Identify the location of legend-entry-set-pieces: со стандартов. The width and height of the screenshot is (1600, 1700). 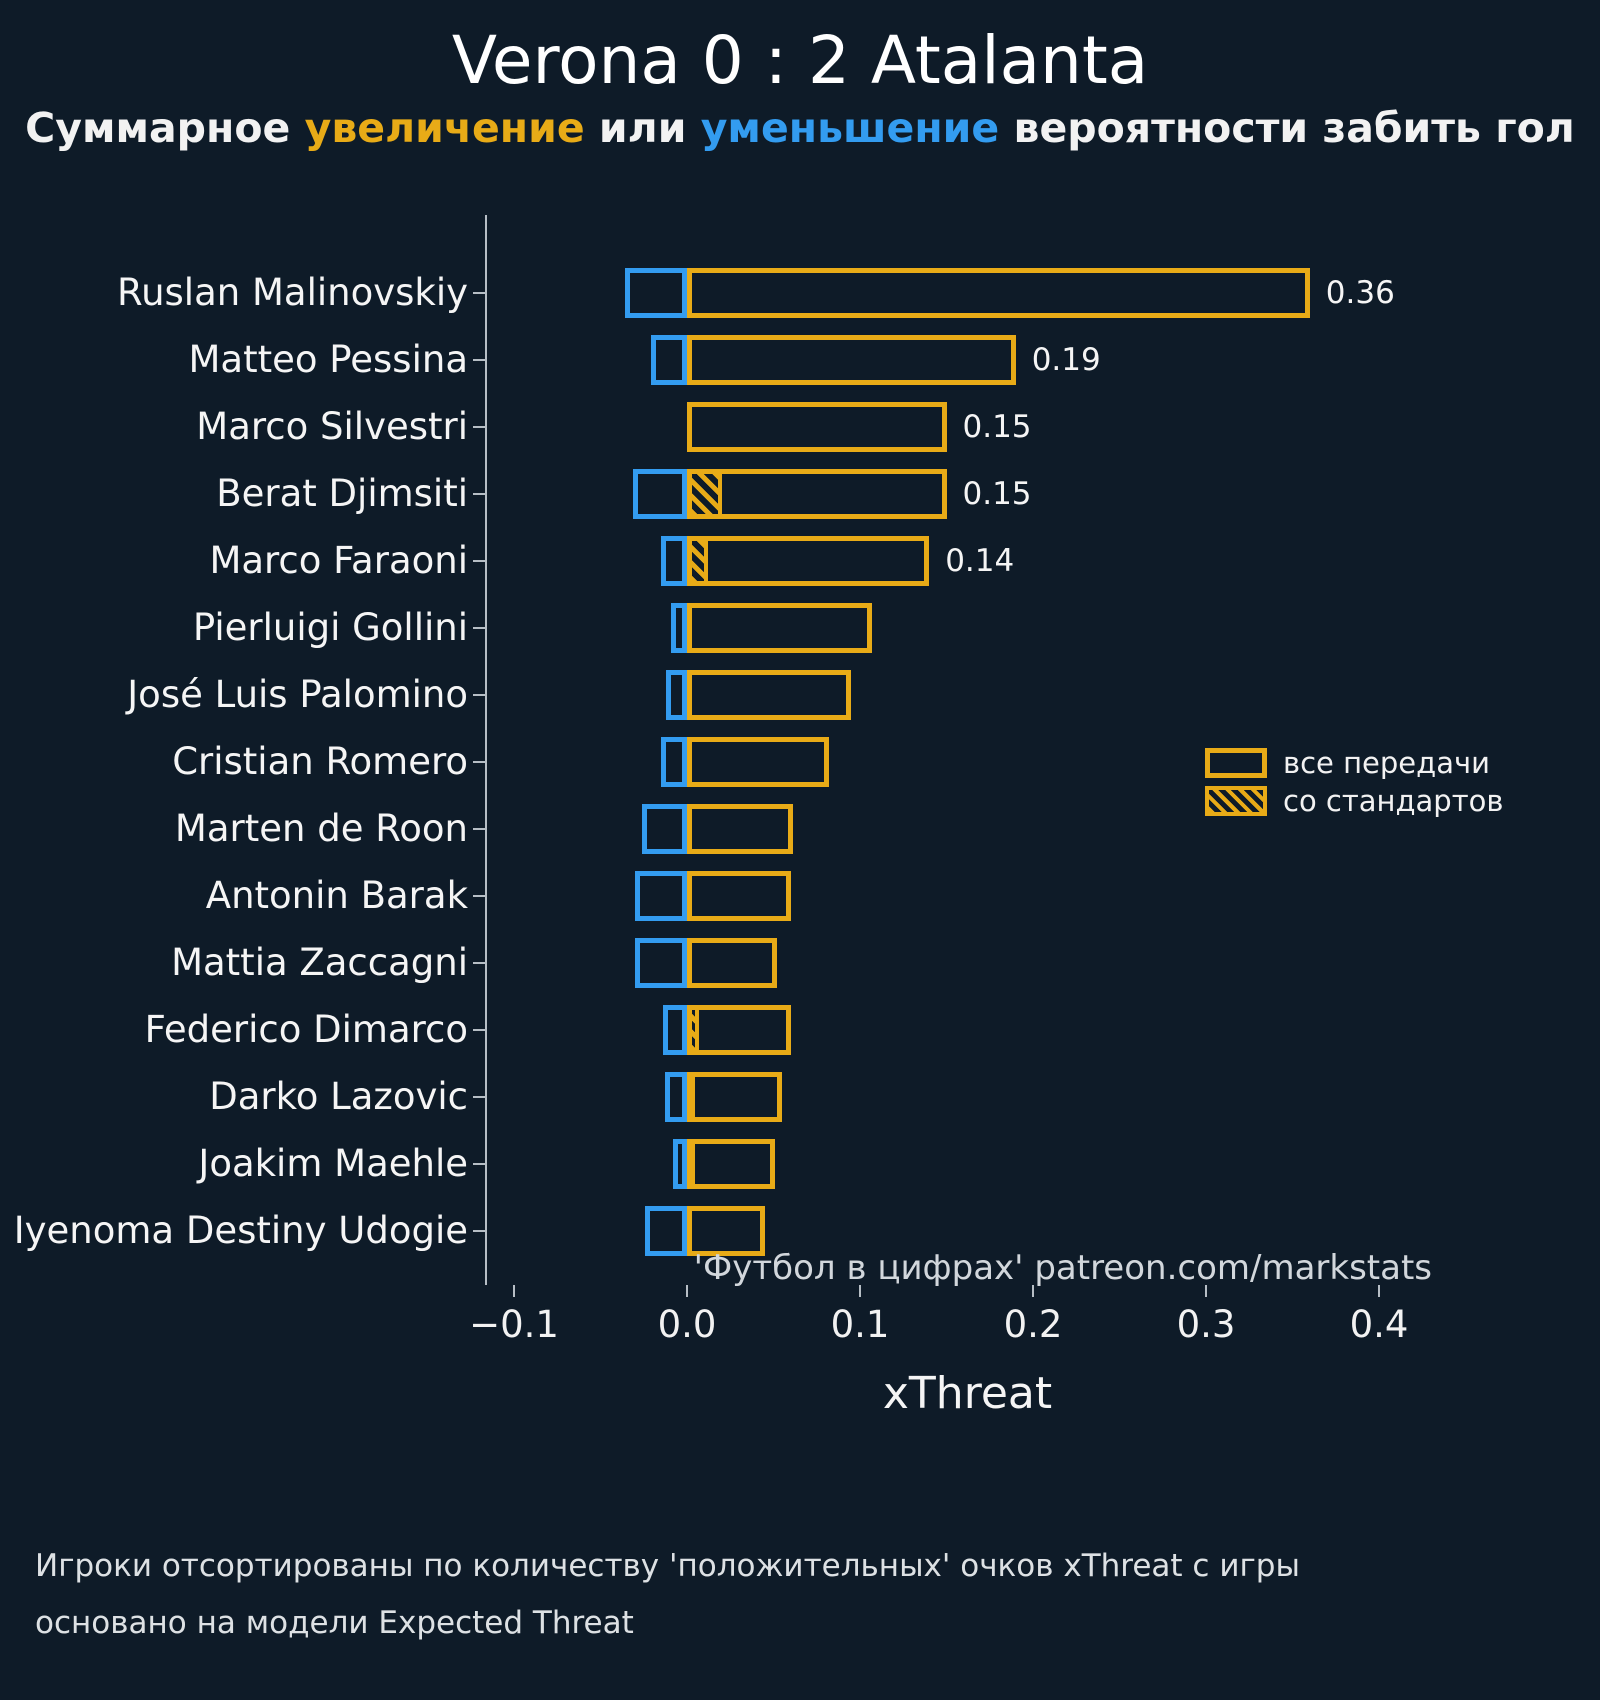
(1354, 801).